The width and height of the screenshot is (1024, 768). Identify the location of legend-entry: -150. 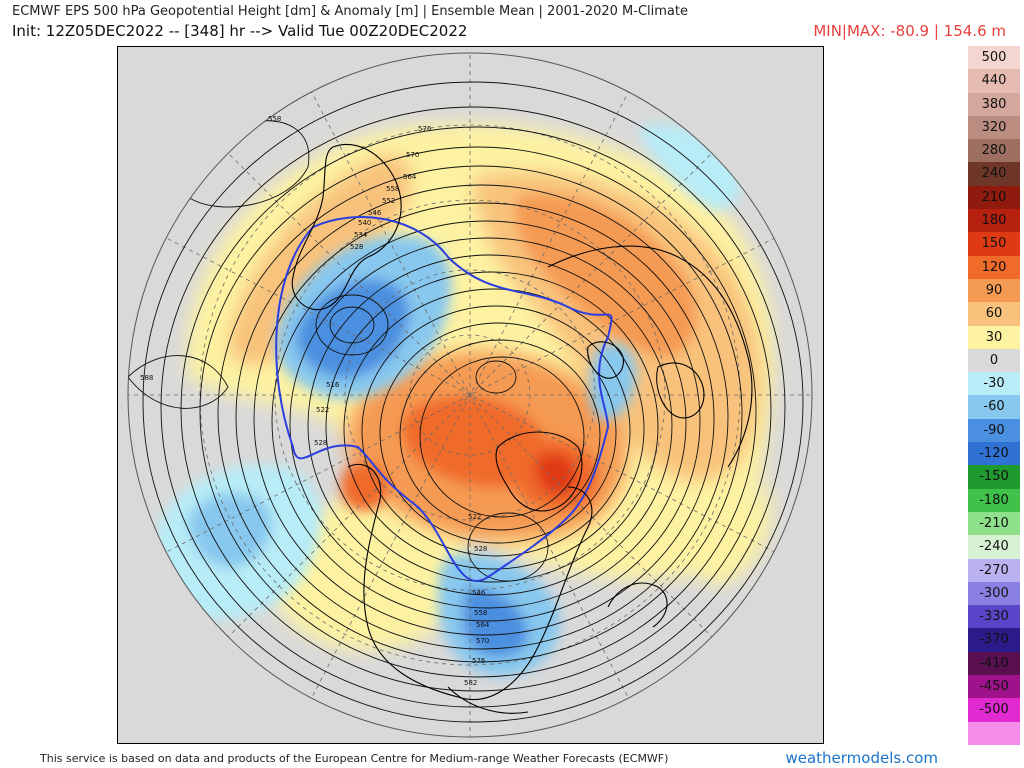
(996, 477).